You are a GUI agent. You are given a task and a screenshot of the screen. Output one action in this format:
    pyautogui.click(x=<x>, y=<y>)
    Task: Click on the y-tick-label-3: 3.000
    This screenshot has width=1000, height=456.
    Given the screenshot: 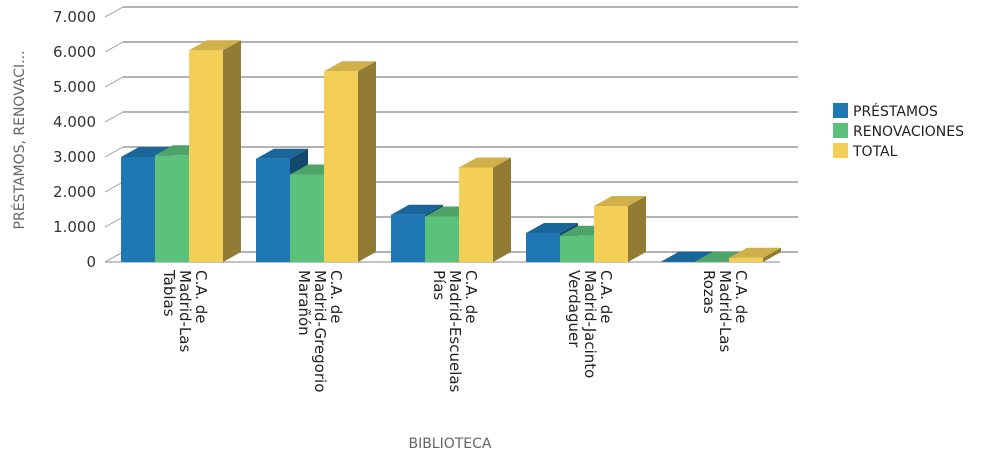 What is the action you would take?
    pyautogui.click(x=74, y=157)
    